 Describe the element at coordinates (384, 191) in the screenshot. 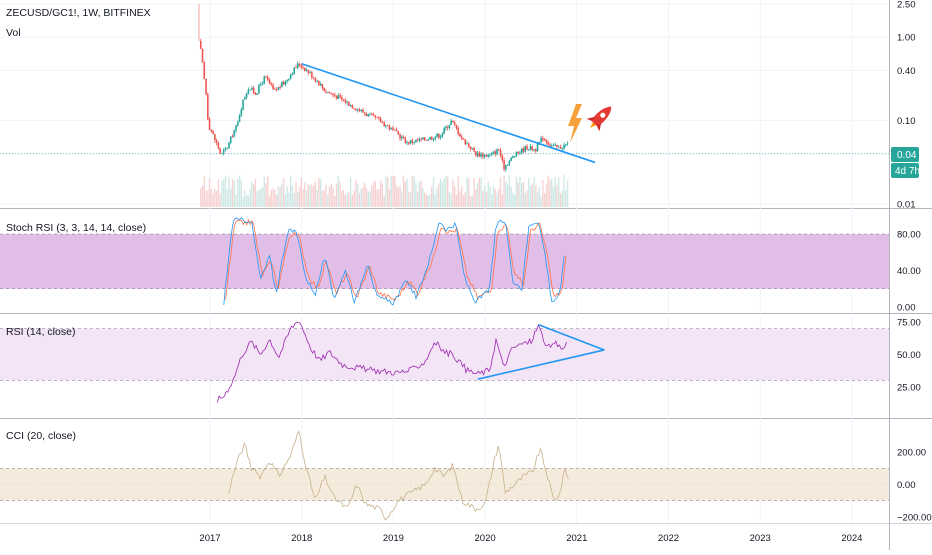

I see `volume-bars` at that location.